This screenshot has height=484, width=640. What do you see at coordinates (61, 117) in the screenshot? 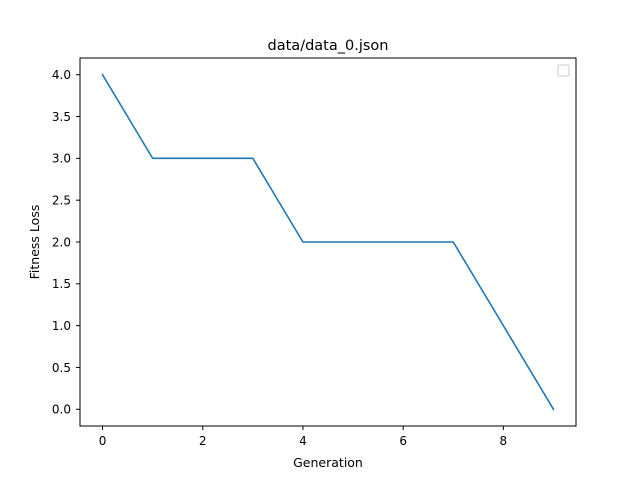
I see `y-tick-label: 3.5` at bounding box center [61, 117].